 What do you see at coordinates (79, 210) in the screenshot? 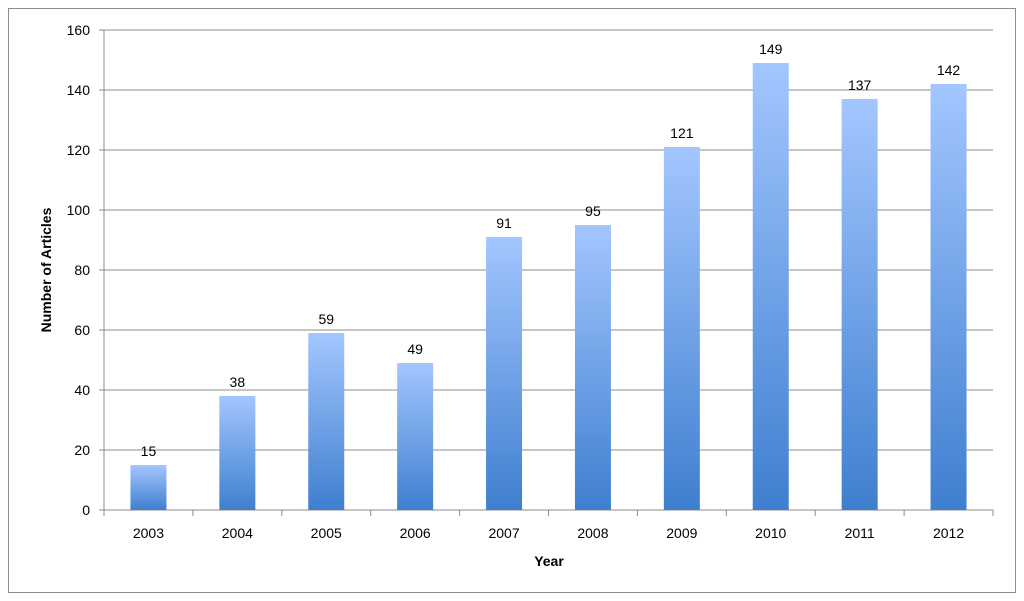
I see `y-tick-label: 100` at bounding box center [79, 210].